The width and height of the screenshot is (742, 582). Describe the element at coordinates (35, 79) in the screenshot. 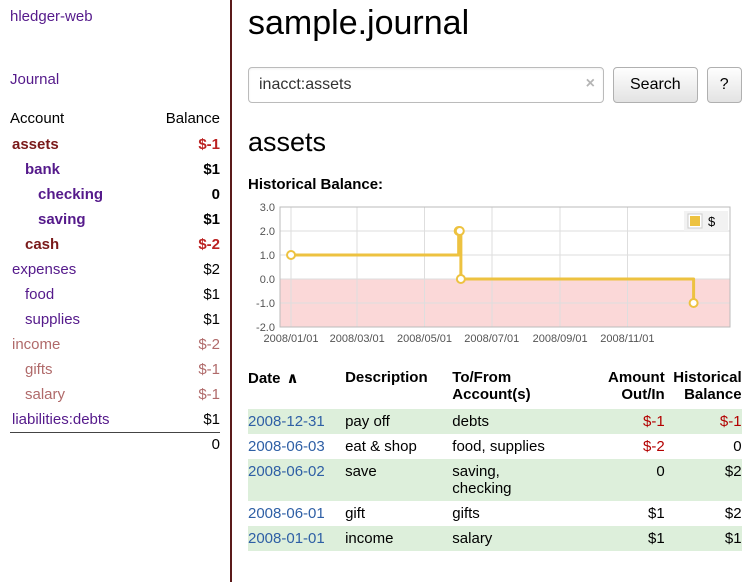

I see `journal-nav-link: Journal` at that location.